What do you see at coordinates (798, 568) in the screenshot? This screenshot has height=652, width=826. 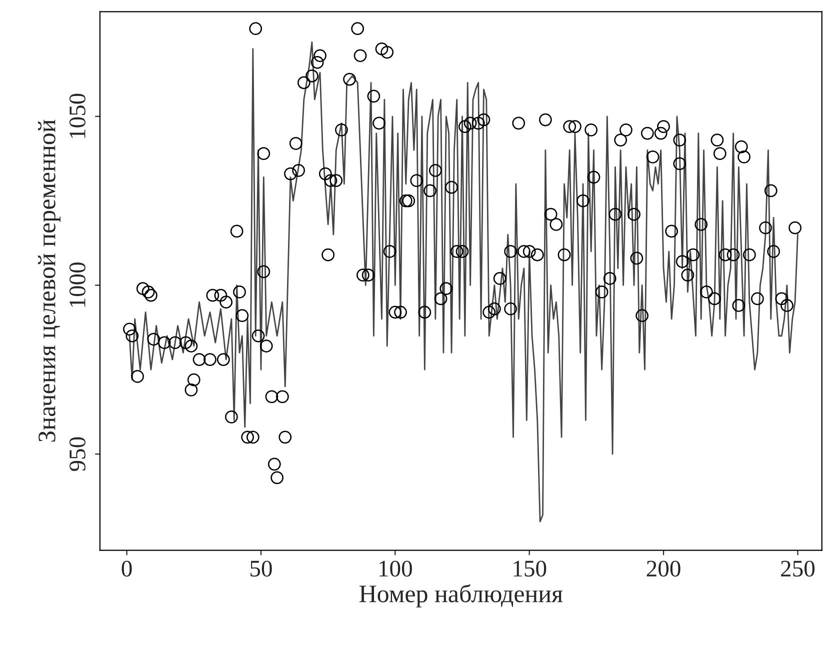 I see `x-tick-label: 250` at bounding box center [798, 568].